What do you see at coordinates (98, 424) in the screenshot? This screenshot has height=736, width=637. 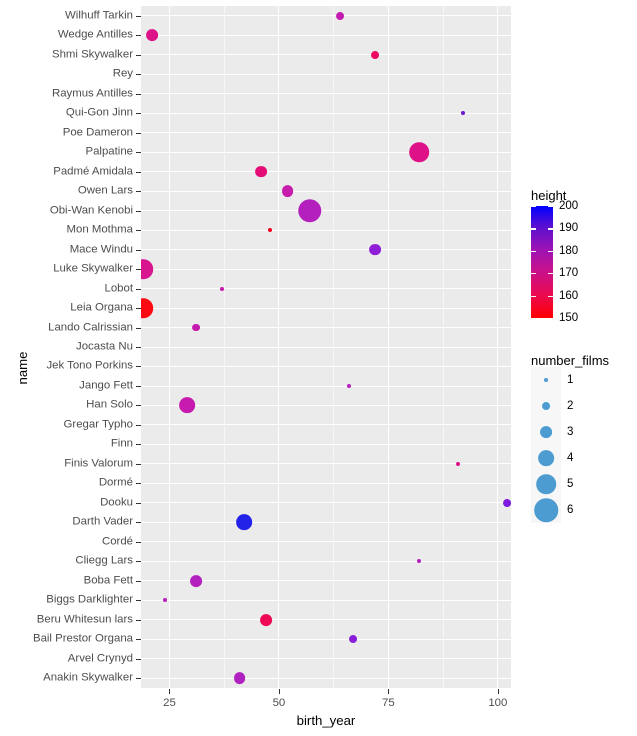 I see `y-axis-tick-label: Gregar Typho` at bounding box center [98, 424].